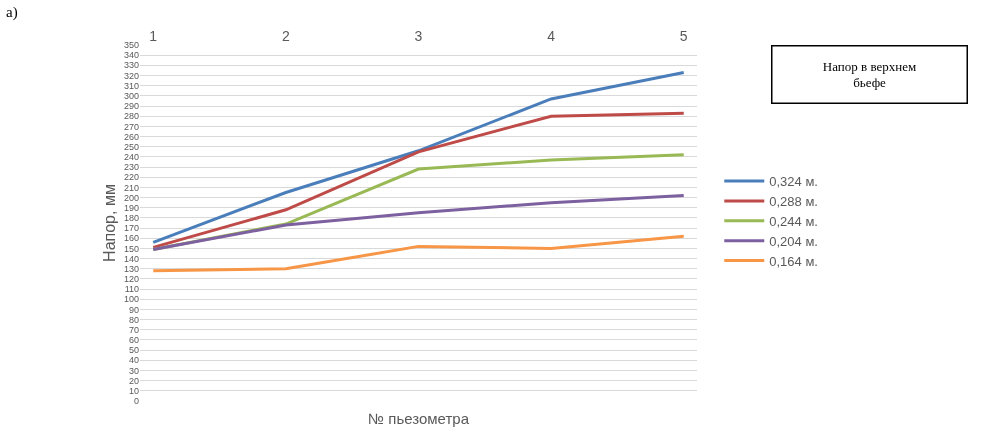  I want to click on y-tick-label: 70, so click(133, 329).